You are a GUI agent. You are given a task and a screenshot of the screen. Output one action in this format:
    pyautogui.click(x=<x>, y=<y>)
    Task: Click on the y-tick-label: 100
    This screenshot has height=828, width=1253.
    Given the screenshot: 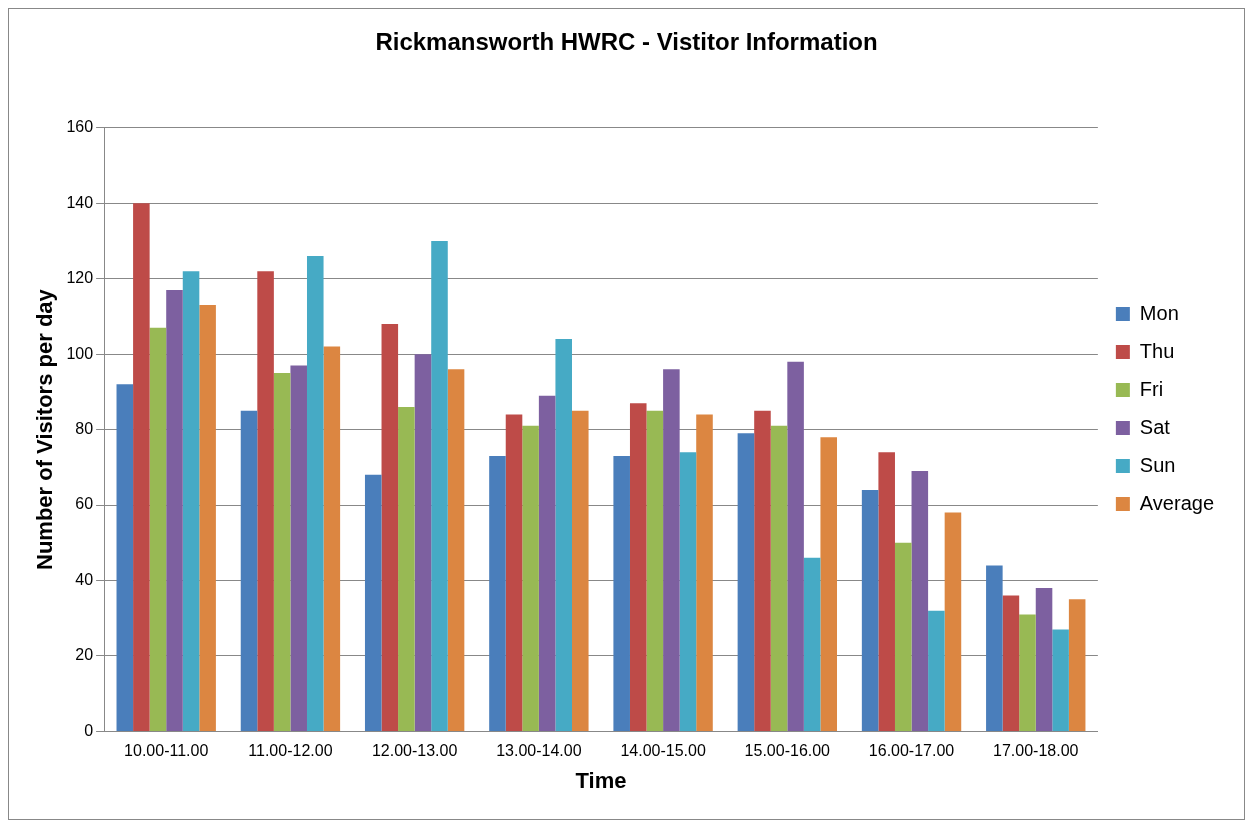 What is the action you would take?
    pyautogui.click(x=80, y=353)
    